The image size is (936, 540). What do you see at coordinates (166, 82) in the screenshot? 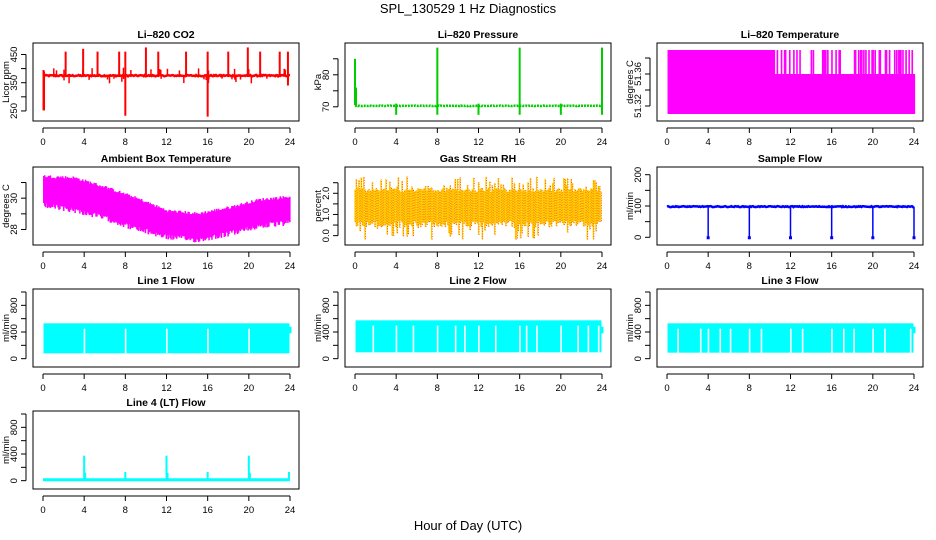
I see `plot-frame` at bounding box center [166, 82].